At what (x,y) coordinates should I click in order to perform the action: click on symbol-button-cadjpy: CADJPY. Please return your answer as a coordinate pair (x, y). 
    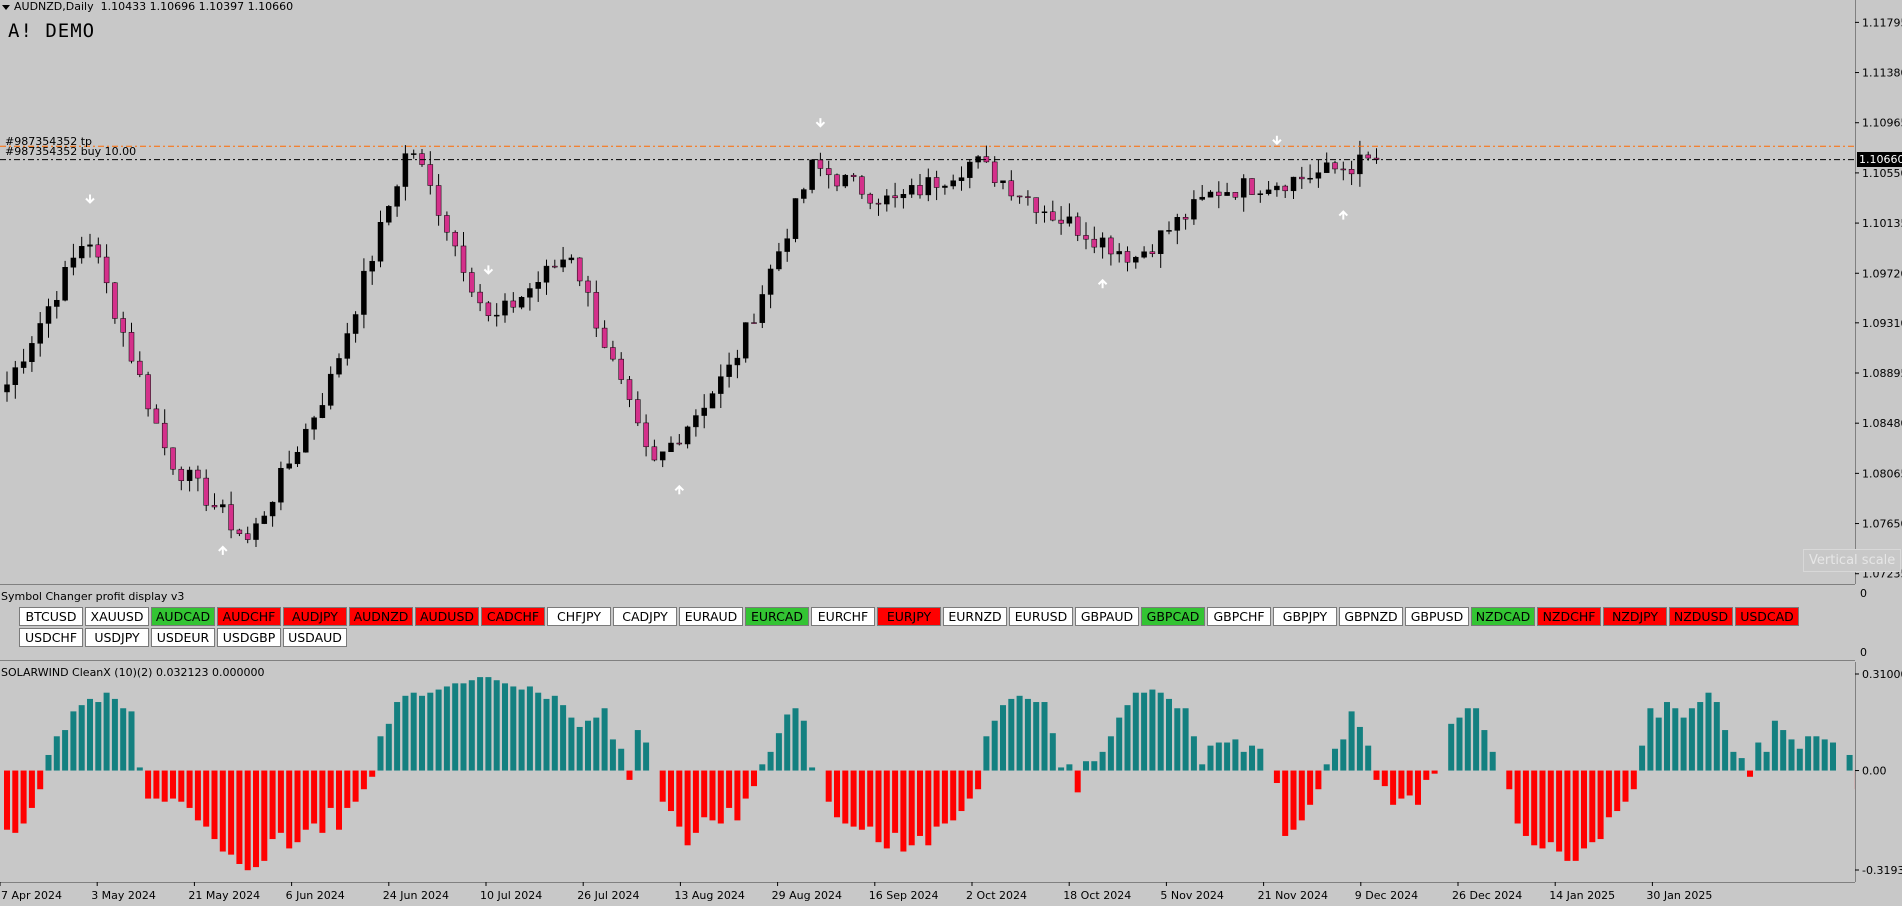
    Looking at the image, I should click on (645, 616).